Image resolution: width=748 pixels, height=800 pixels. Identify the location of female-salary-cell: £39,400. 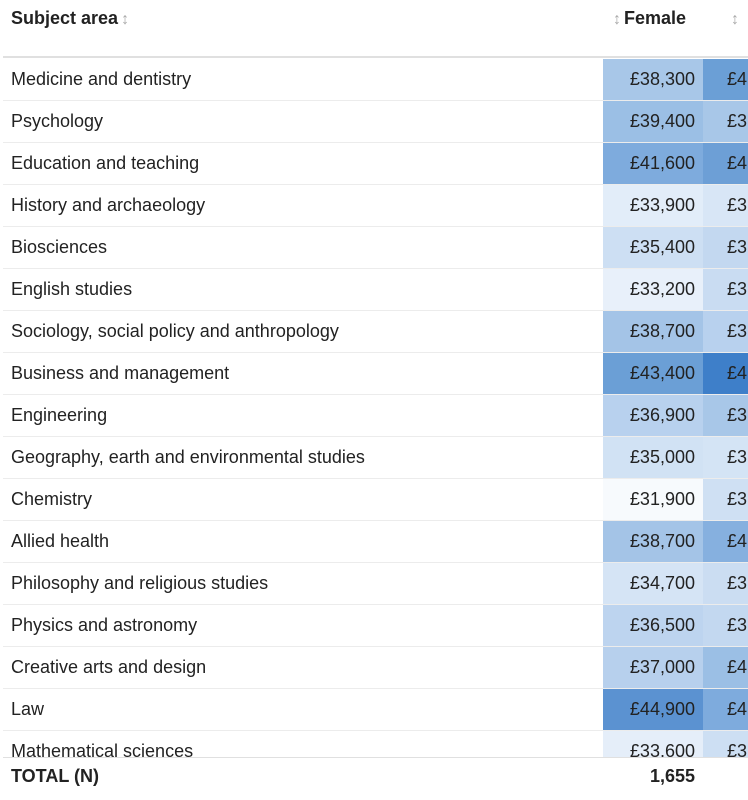
(653, 121).